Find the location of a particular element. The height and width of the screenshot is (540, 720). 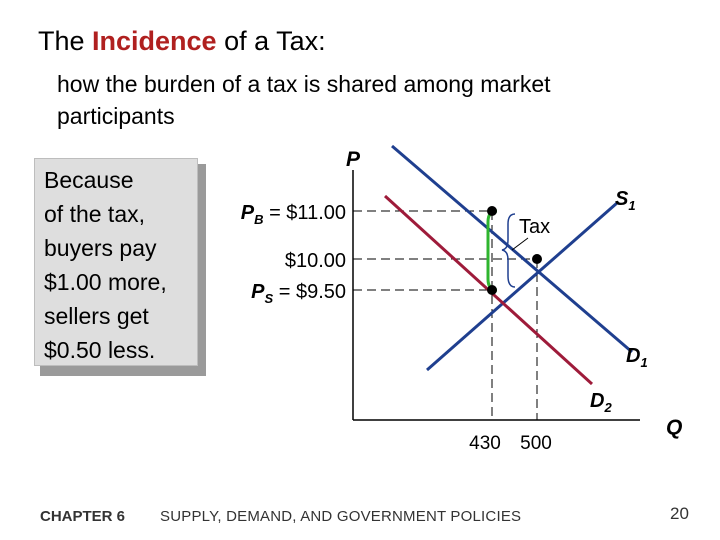

callout-line: sellers get is located at coordinates (96, 316).